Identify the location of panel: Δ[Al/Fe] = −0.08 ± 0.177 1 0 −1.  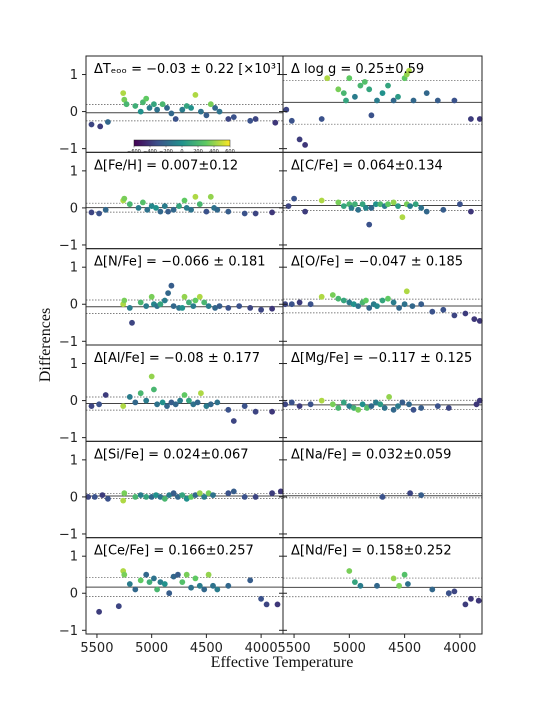
(171, 395).